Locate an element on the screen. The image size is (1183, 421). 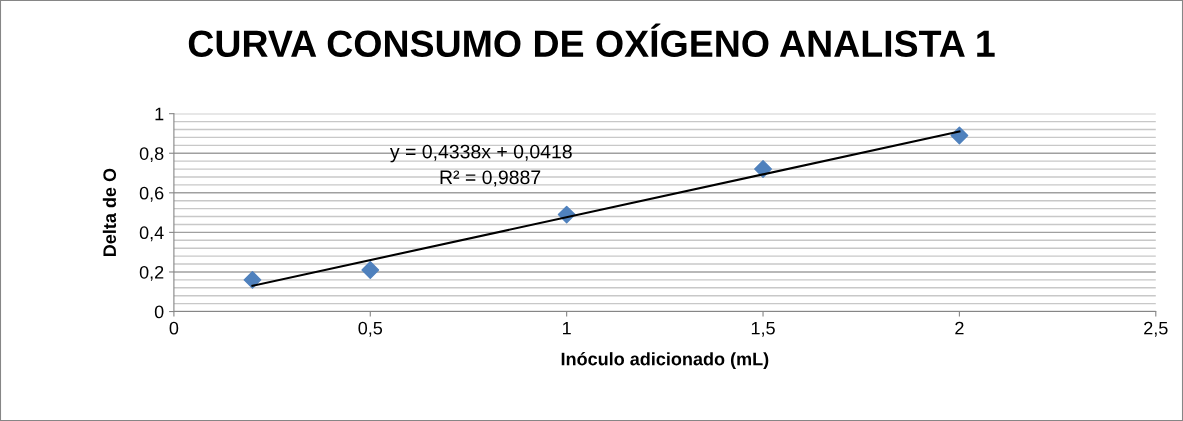
y-tick-label: 0,8 is located at coordinates (151, 155).